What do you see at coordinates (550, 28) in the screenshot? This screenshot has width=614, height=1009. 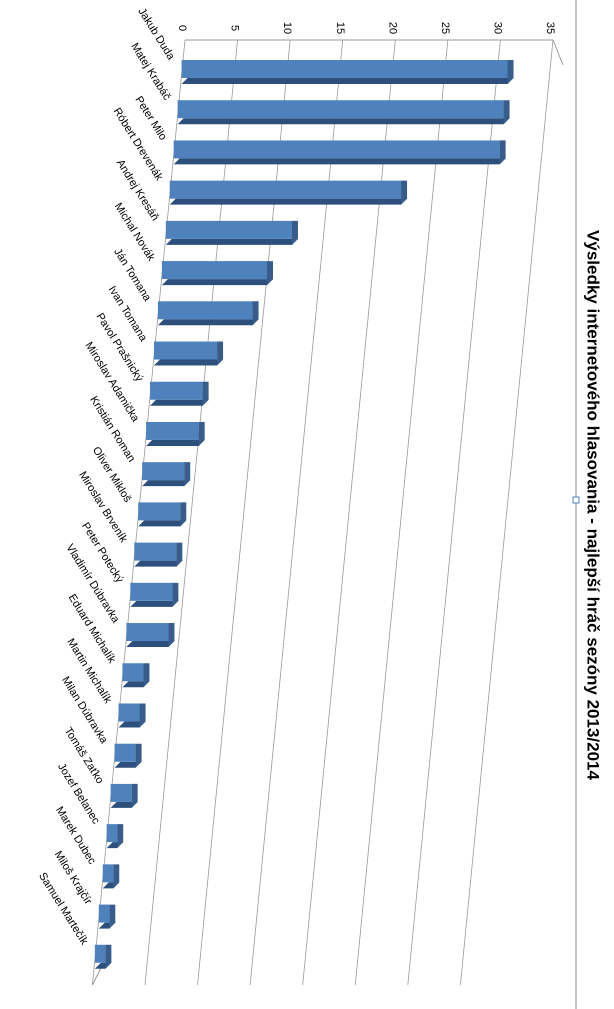 I see `y-tick-label: 35` at bounding box center [550, 28].